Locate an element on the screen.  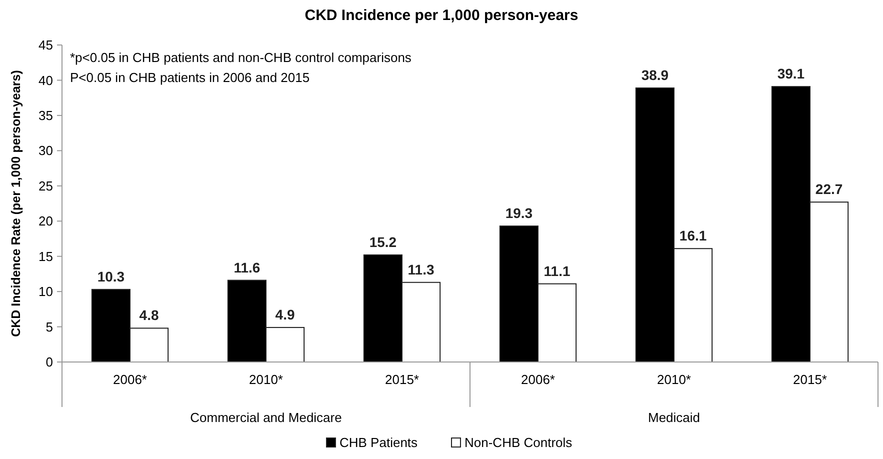
y-tick-label: 25 is located at coordinates (45, 186).